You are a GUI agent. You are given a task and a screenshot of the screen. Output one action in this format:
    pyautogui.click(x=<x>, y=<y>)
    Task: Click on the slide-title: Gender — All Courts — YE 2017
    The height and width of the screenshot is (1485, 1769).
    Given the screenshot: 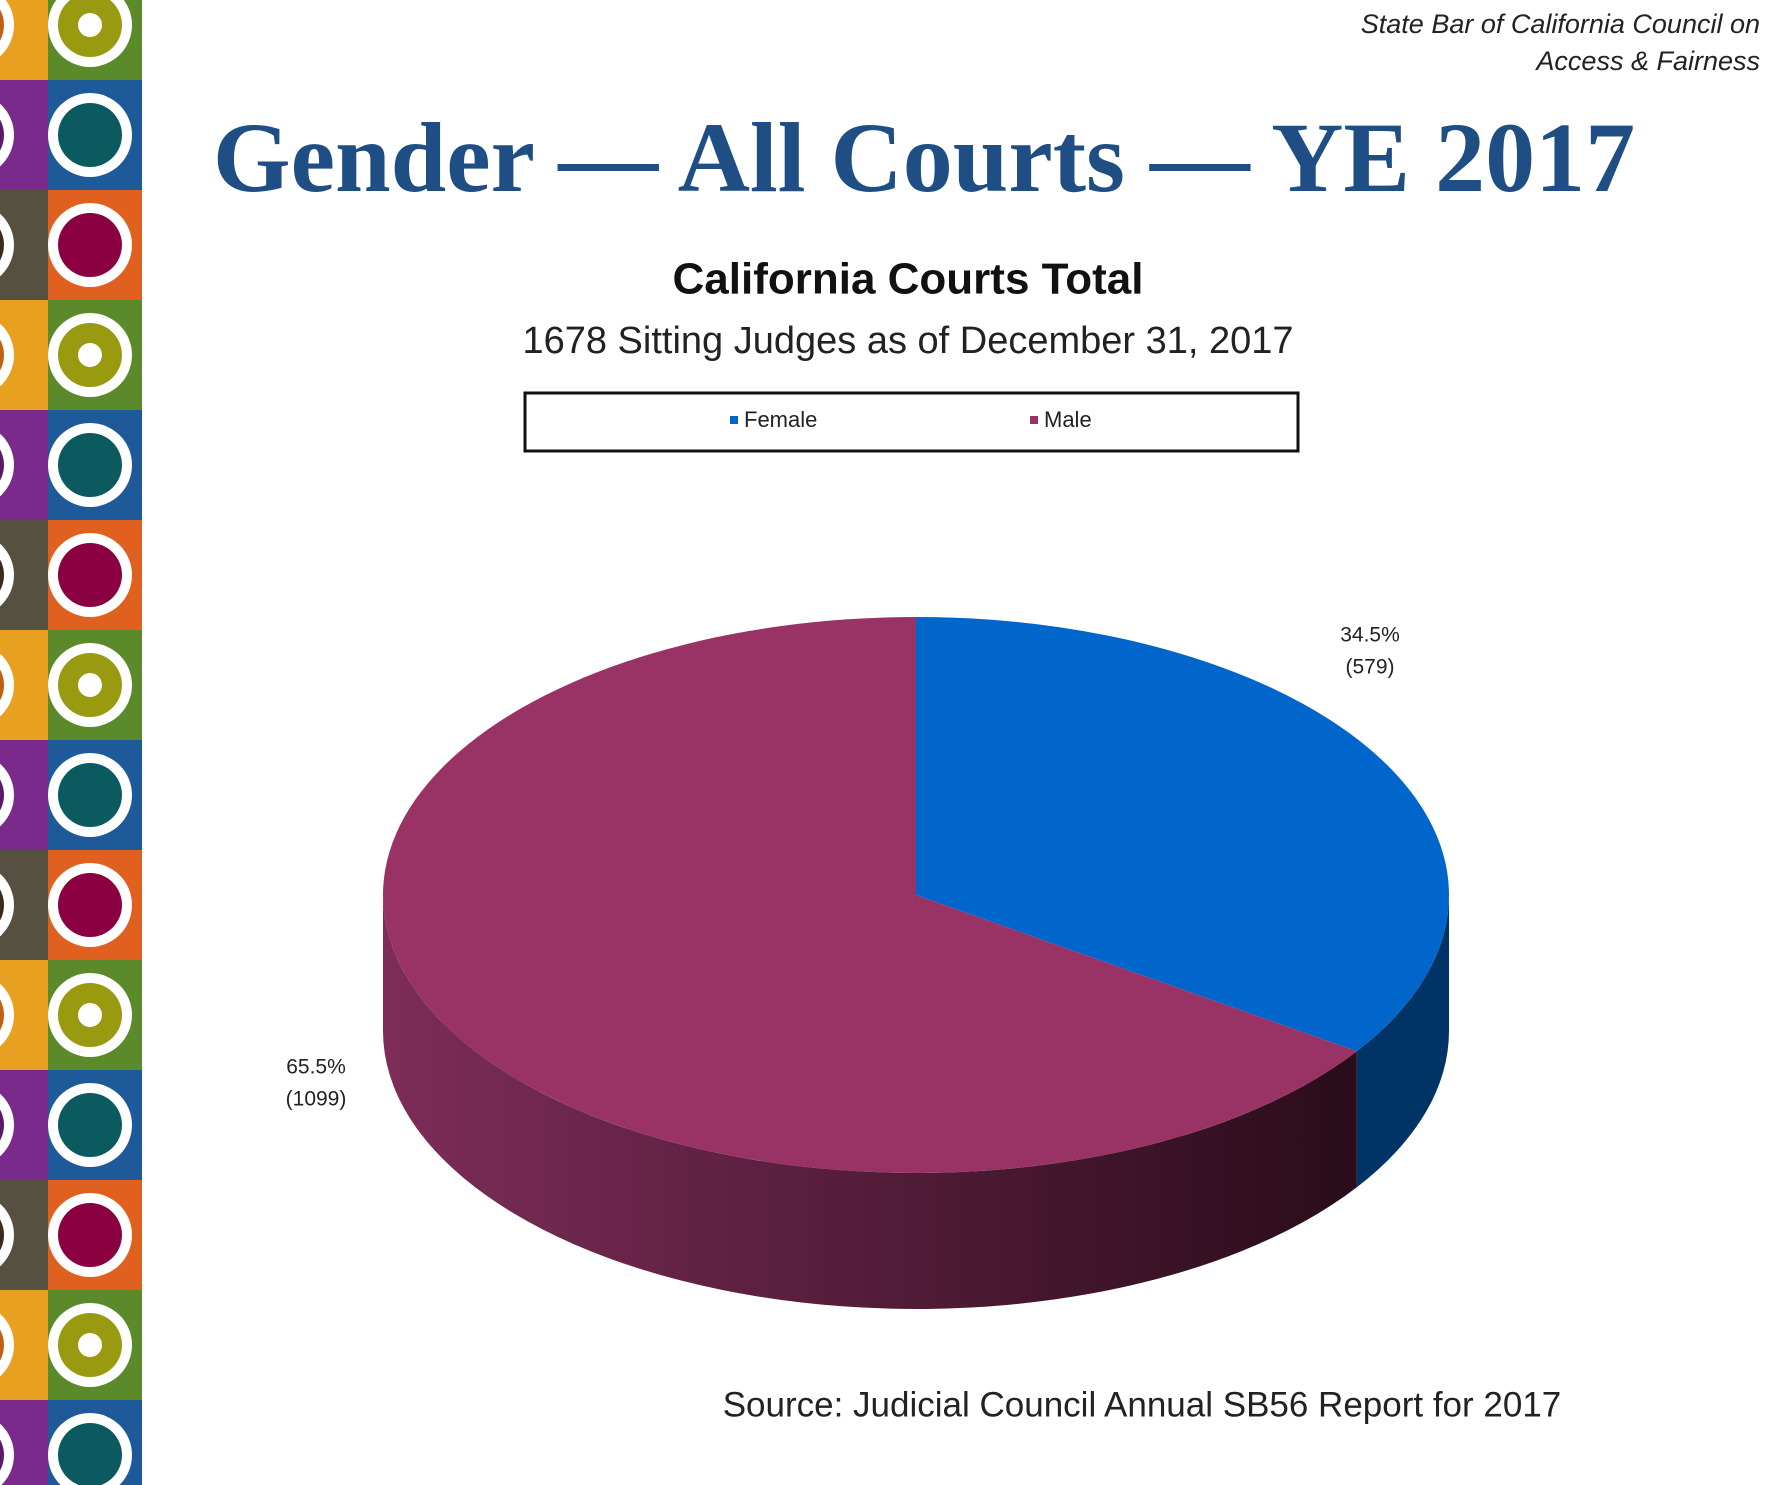 What is the action you would take?
    pyautogui.click(x=924, y=157)
    